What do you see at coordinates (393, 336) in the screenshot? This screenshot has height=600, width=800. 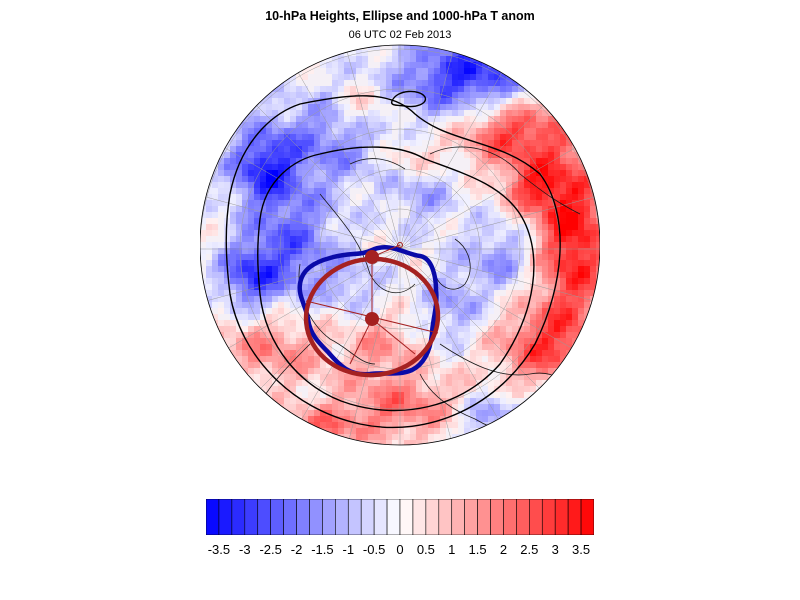 I see `ellipse-major-axis` at bounding box center [393, 336].